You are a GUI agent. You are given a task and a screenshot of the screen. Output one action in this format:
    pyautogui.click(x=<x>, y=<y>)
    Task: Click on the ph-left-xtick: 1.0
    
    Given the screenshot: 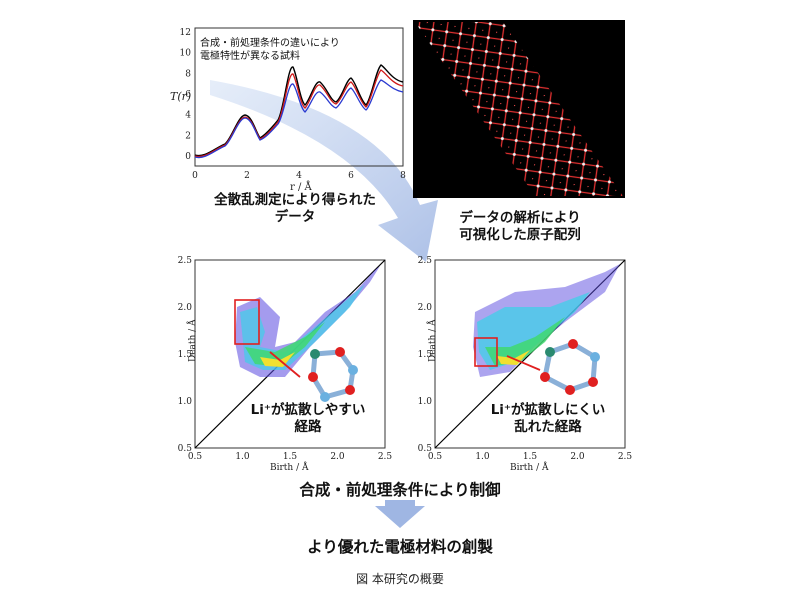 What is the action you would take?
    pyautogui.click(x=242, y=457)
    